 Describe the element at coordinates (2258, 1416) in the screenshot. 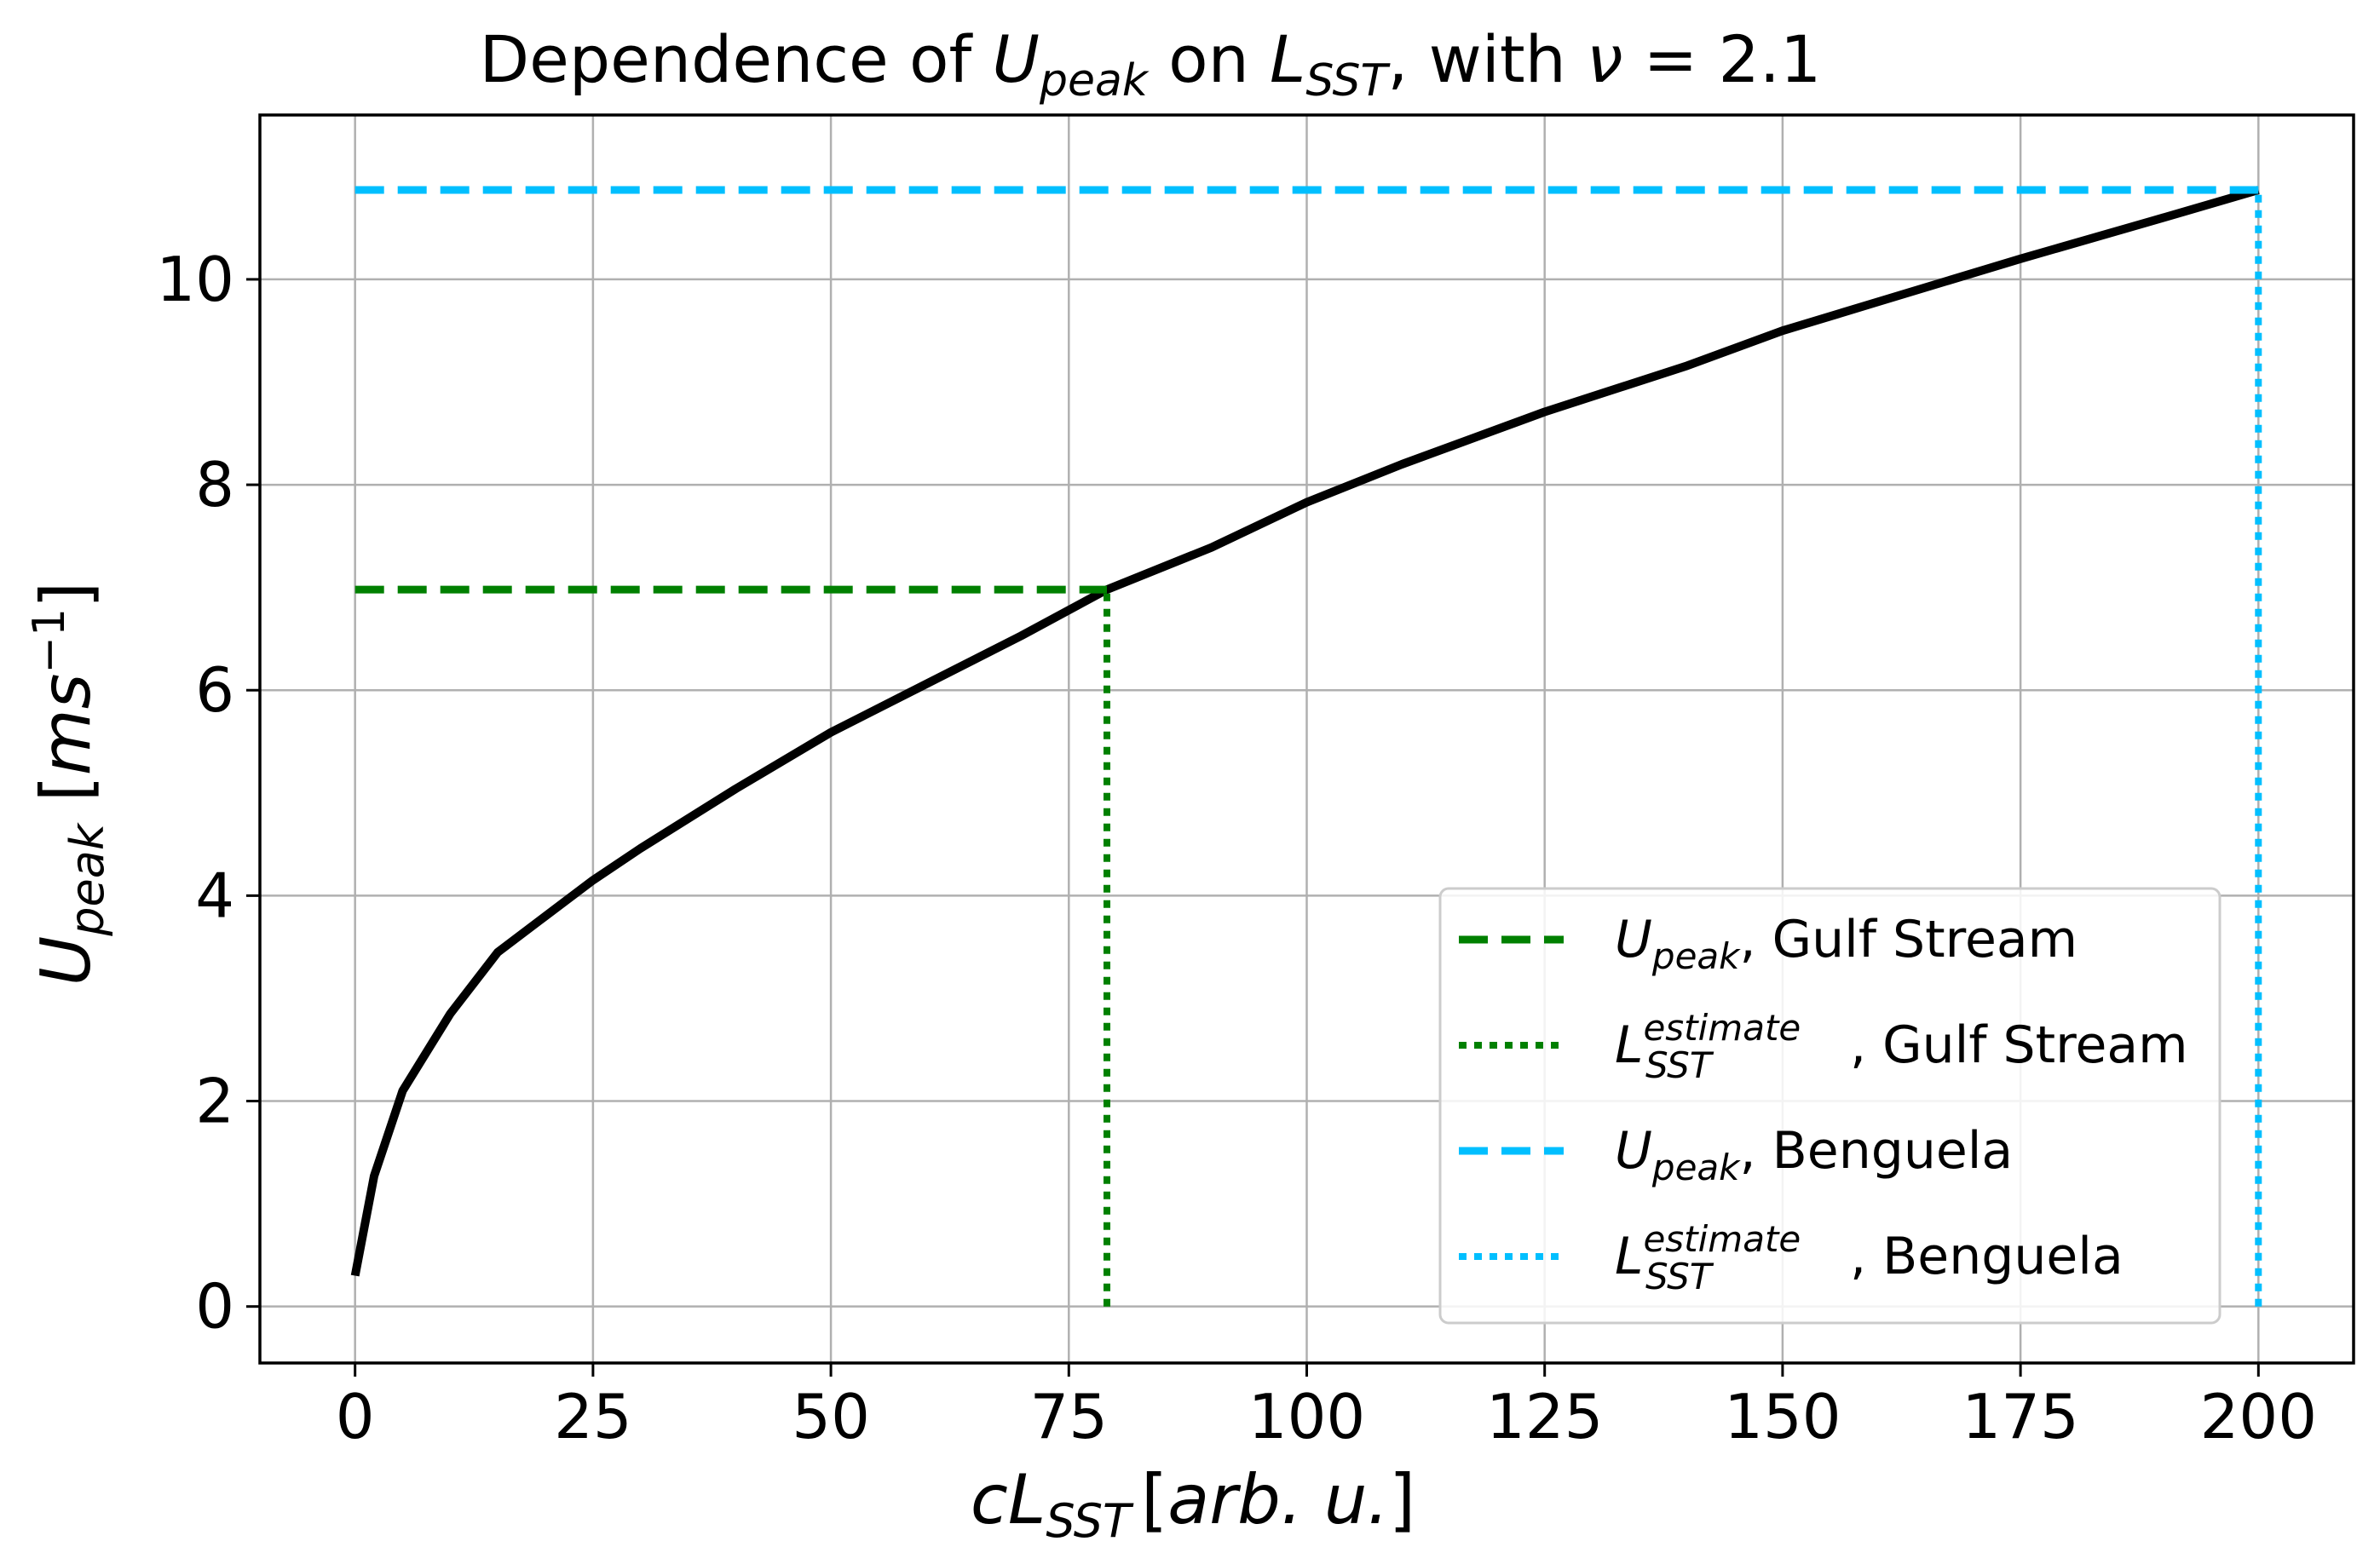

I see `x-tick-label: 200` at that location.